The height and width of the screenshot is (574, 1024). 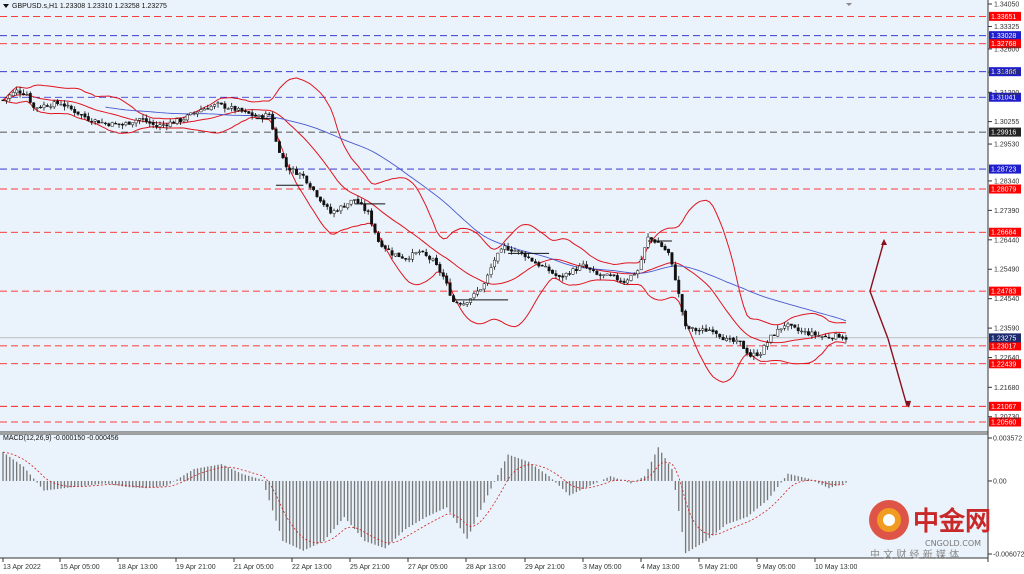 I want to click on macd-tick-label: -0.006072, so click(x=1008, y=555).